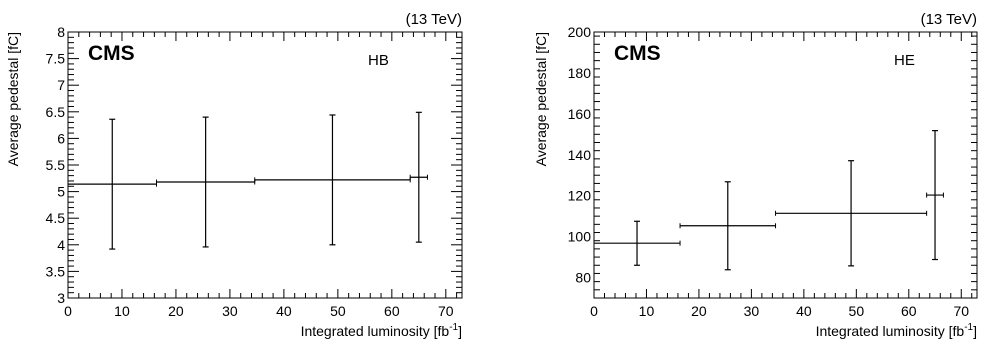 This screenshot has width=987, height=347. What do you see at coordinates (580, 114) in the screenshot?
I see `y-tick-label: 160` at bounding box center [580, 114].